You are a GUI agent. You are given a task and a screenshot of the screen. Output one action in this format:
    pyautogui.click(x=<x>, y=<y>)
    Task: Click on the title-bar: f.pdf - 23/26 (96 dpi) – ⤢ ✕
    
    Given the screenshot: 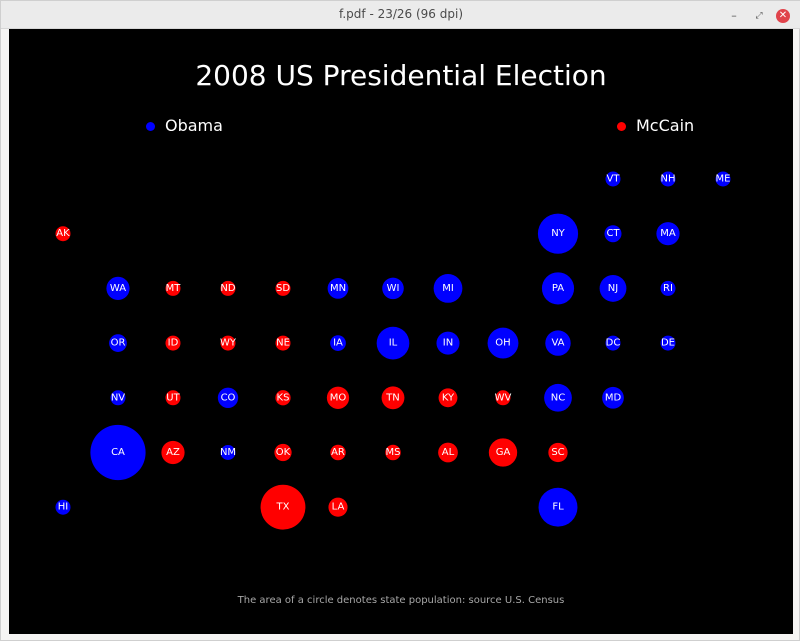 What is the action you would take?
    pyautogui.click(x=400, y=15)
    